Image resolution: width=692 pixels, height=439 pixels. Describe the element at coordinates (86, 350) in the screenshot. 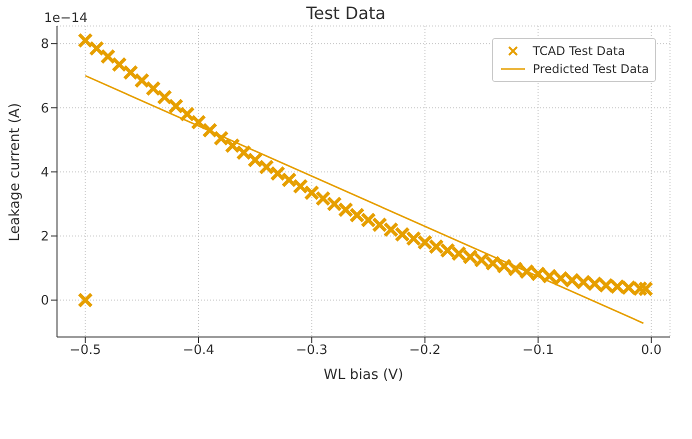

I see `x-tick-label: −0.5` at that location.